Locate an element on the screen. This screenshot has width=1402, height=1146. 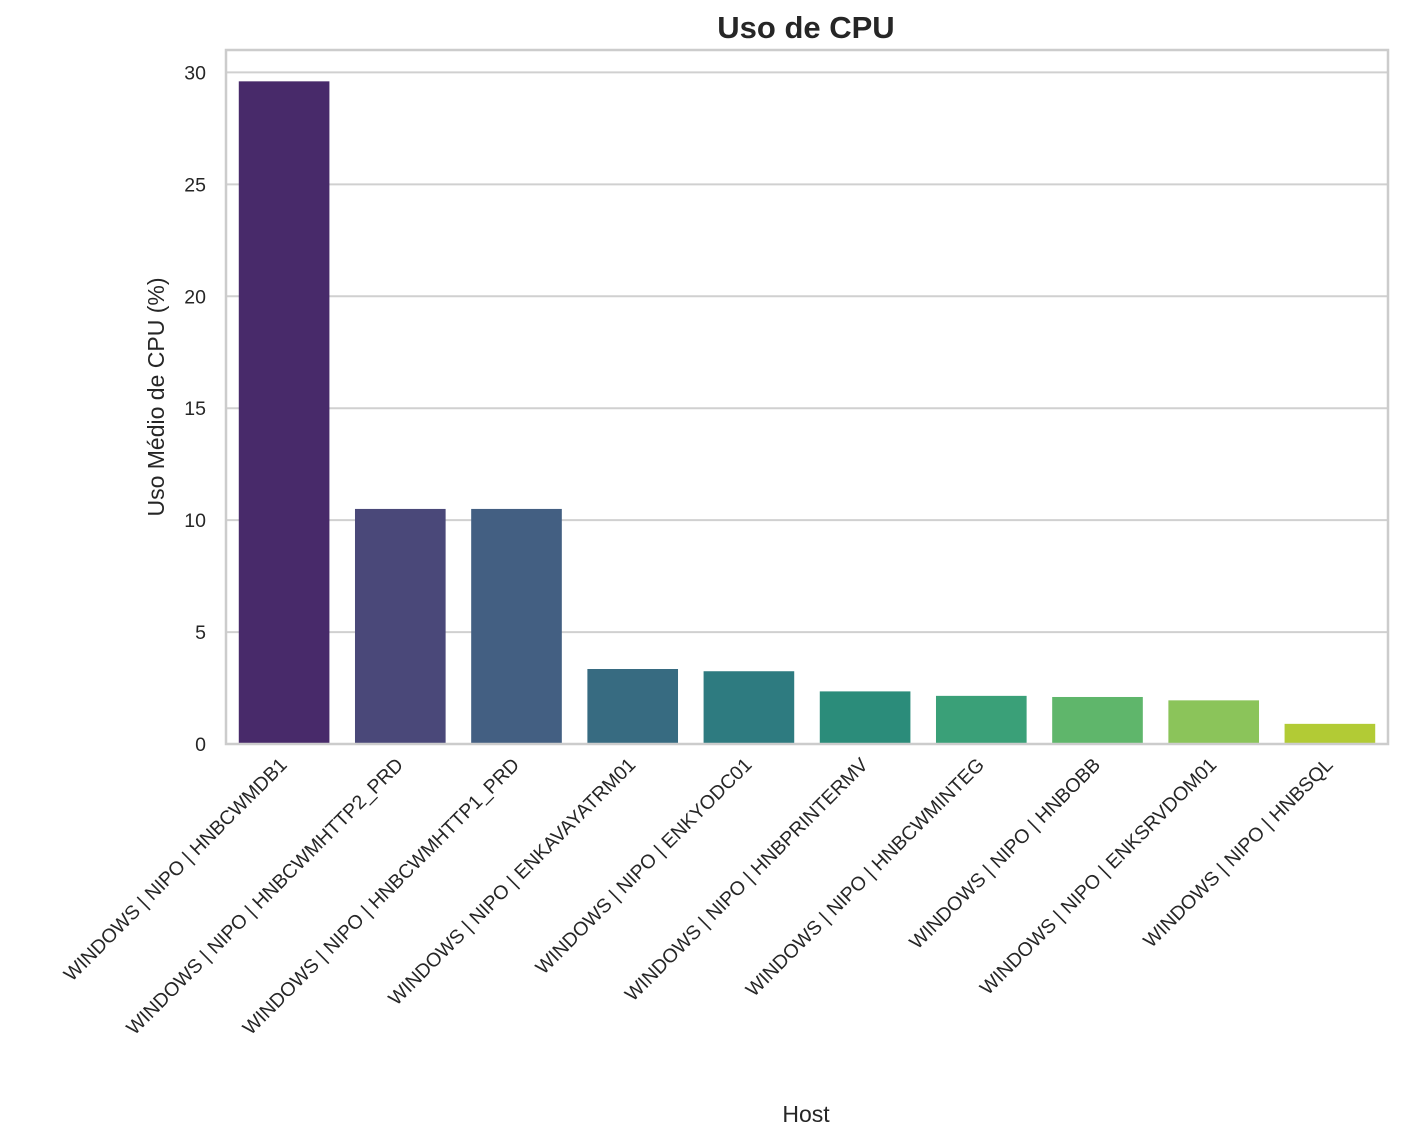
x-tick-label: WINDOWS | NIPO | HNBCWMINTEG is located at coordinates (865, 877).